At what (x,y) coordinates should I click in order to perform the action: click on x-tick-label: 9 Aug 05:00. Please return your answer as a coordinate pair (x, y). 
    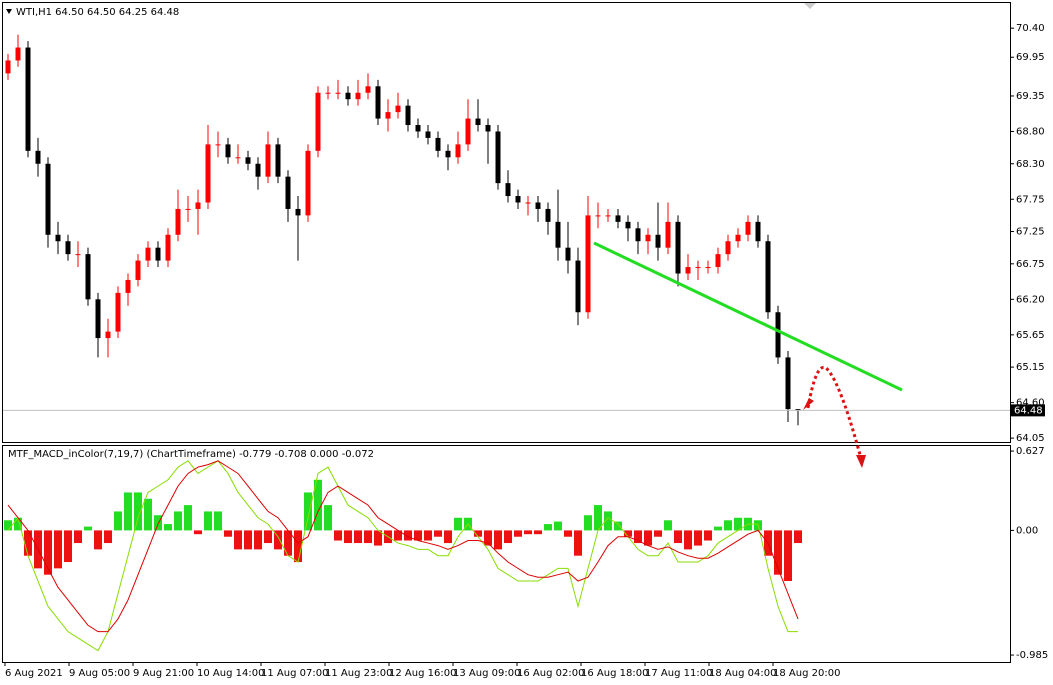
    Looking at the image, I should click on (99, 673).